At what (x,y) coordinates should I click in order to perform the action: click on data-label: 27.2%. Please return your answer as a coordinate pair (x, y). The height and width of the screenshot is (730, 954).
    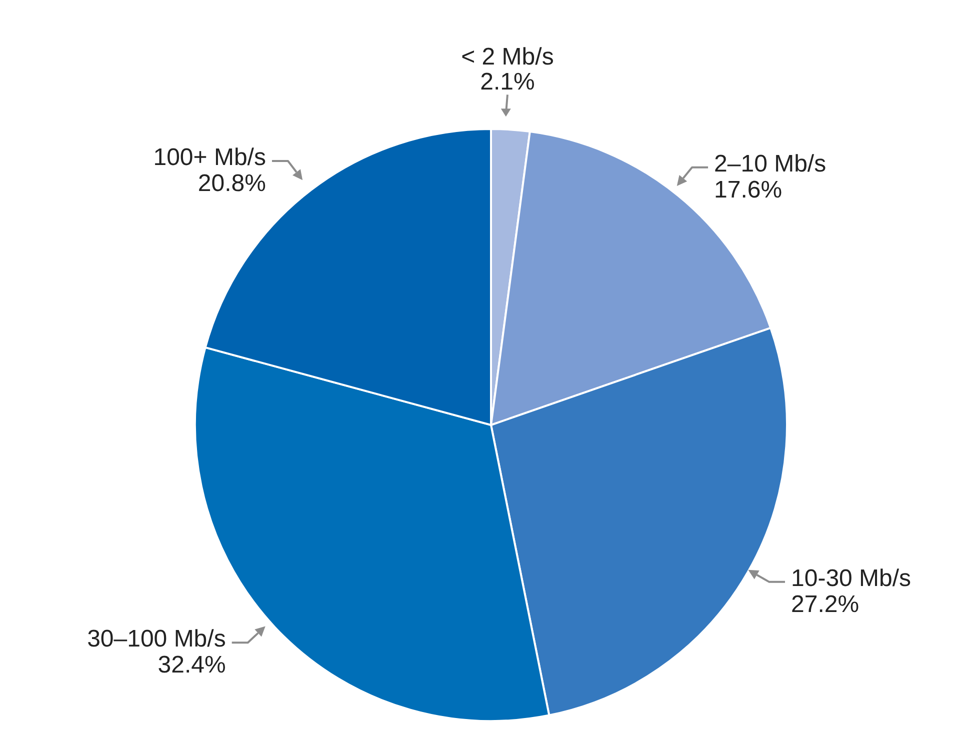
    Looking at the image, I should click on (825, 604).